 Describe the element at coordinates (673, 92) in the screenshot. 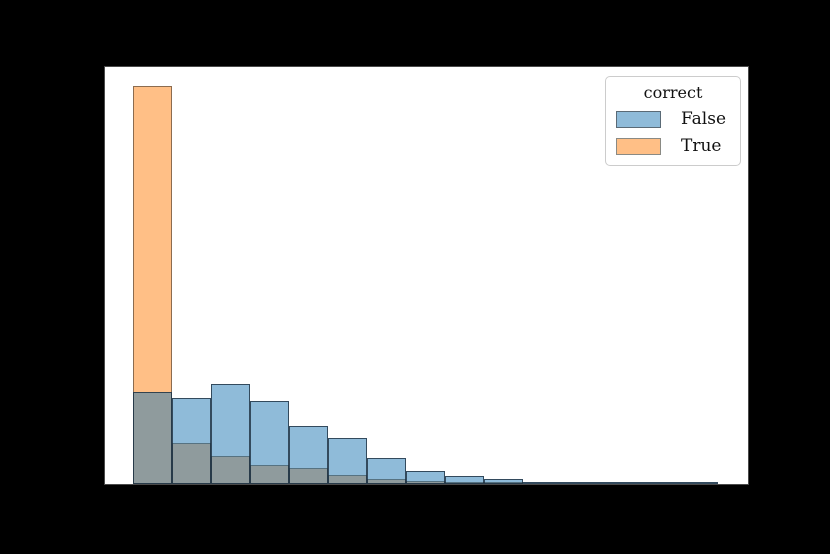

I see `legend-title: correct` at that location.